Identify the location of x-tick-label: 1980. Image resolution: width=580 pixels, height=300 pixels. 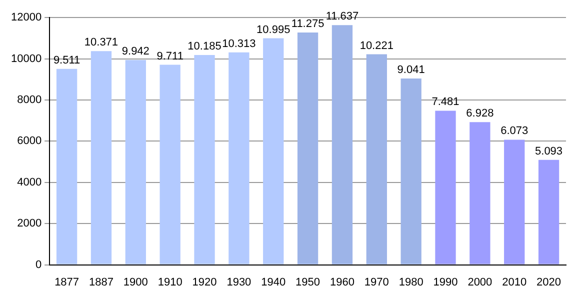
(411, 282).